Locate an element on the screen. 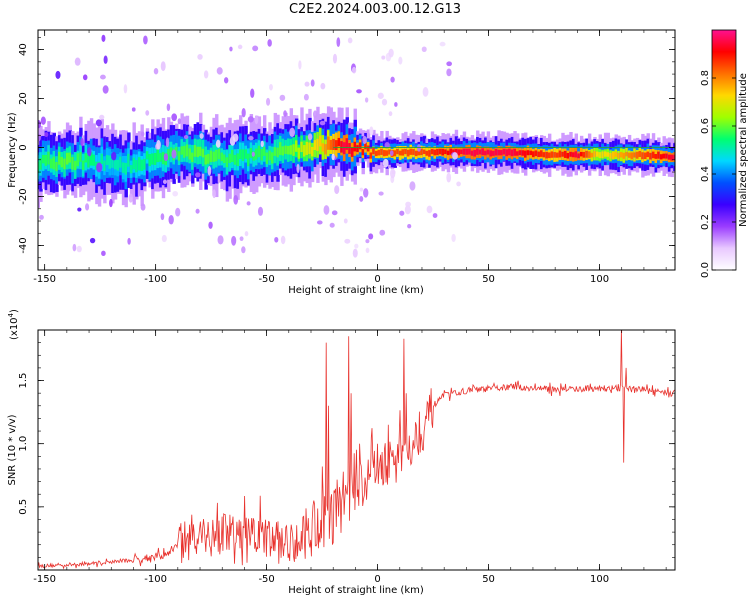 This screenshot has width=750, height=600. x-tick-label: 0 is located at coordinates (377, 279).